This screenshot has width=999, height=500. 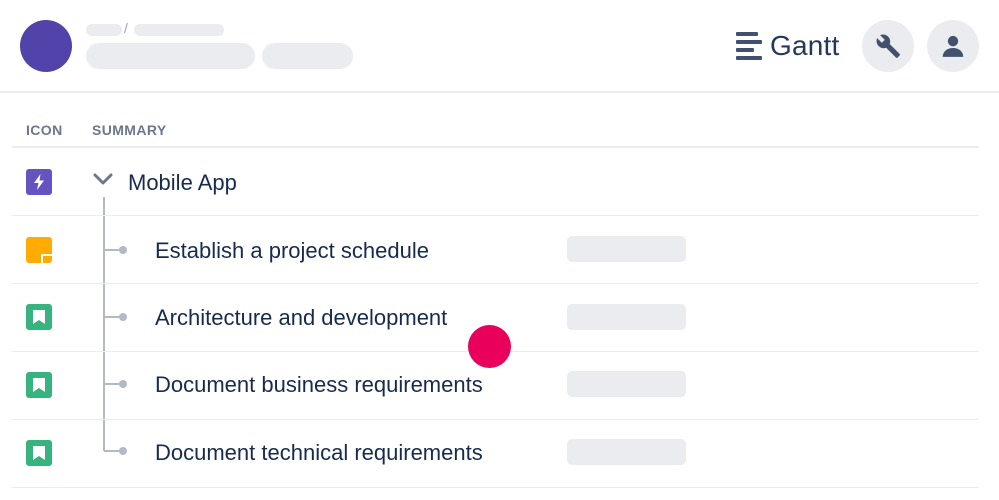 I want to click on row-summary: Establish a project schedule, so click(x=292, y=250).